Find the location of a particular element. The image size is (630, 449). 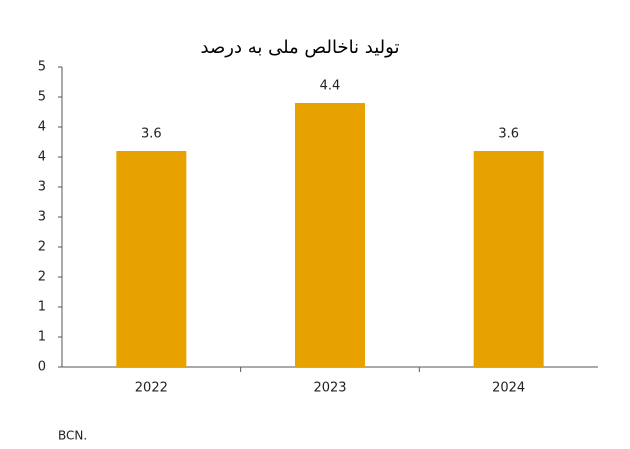

y-tick-label: 0 is located at coordinates (42, 367).